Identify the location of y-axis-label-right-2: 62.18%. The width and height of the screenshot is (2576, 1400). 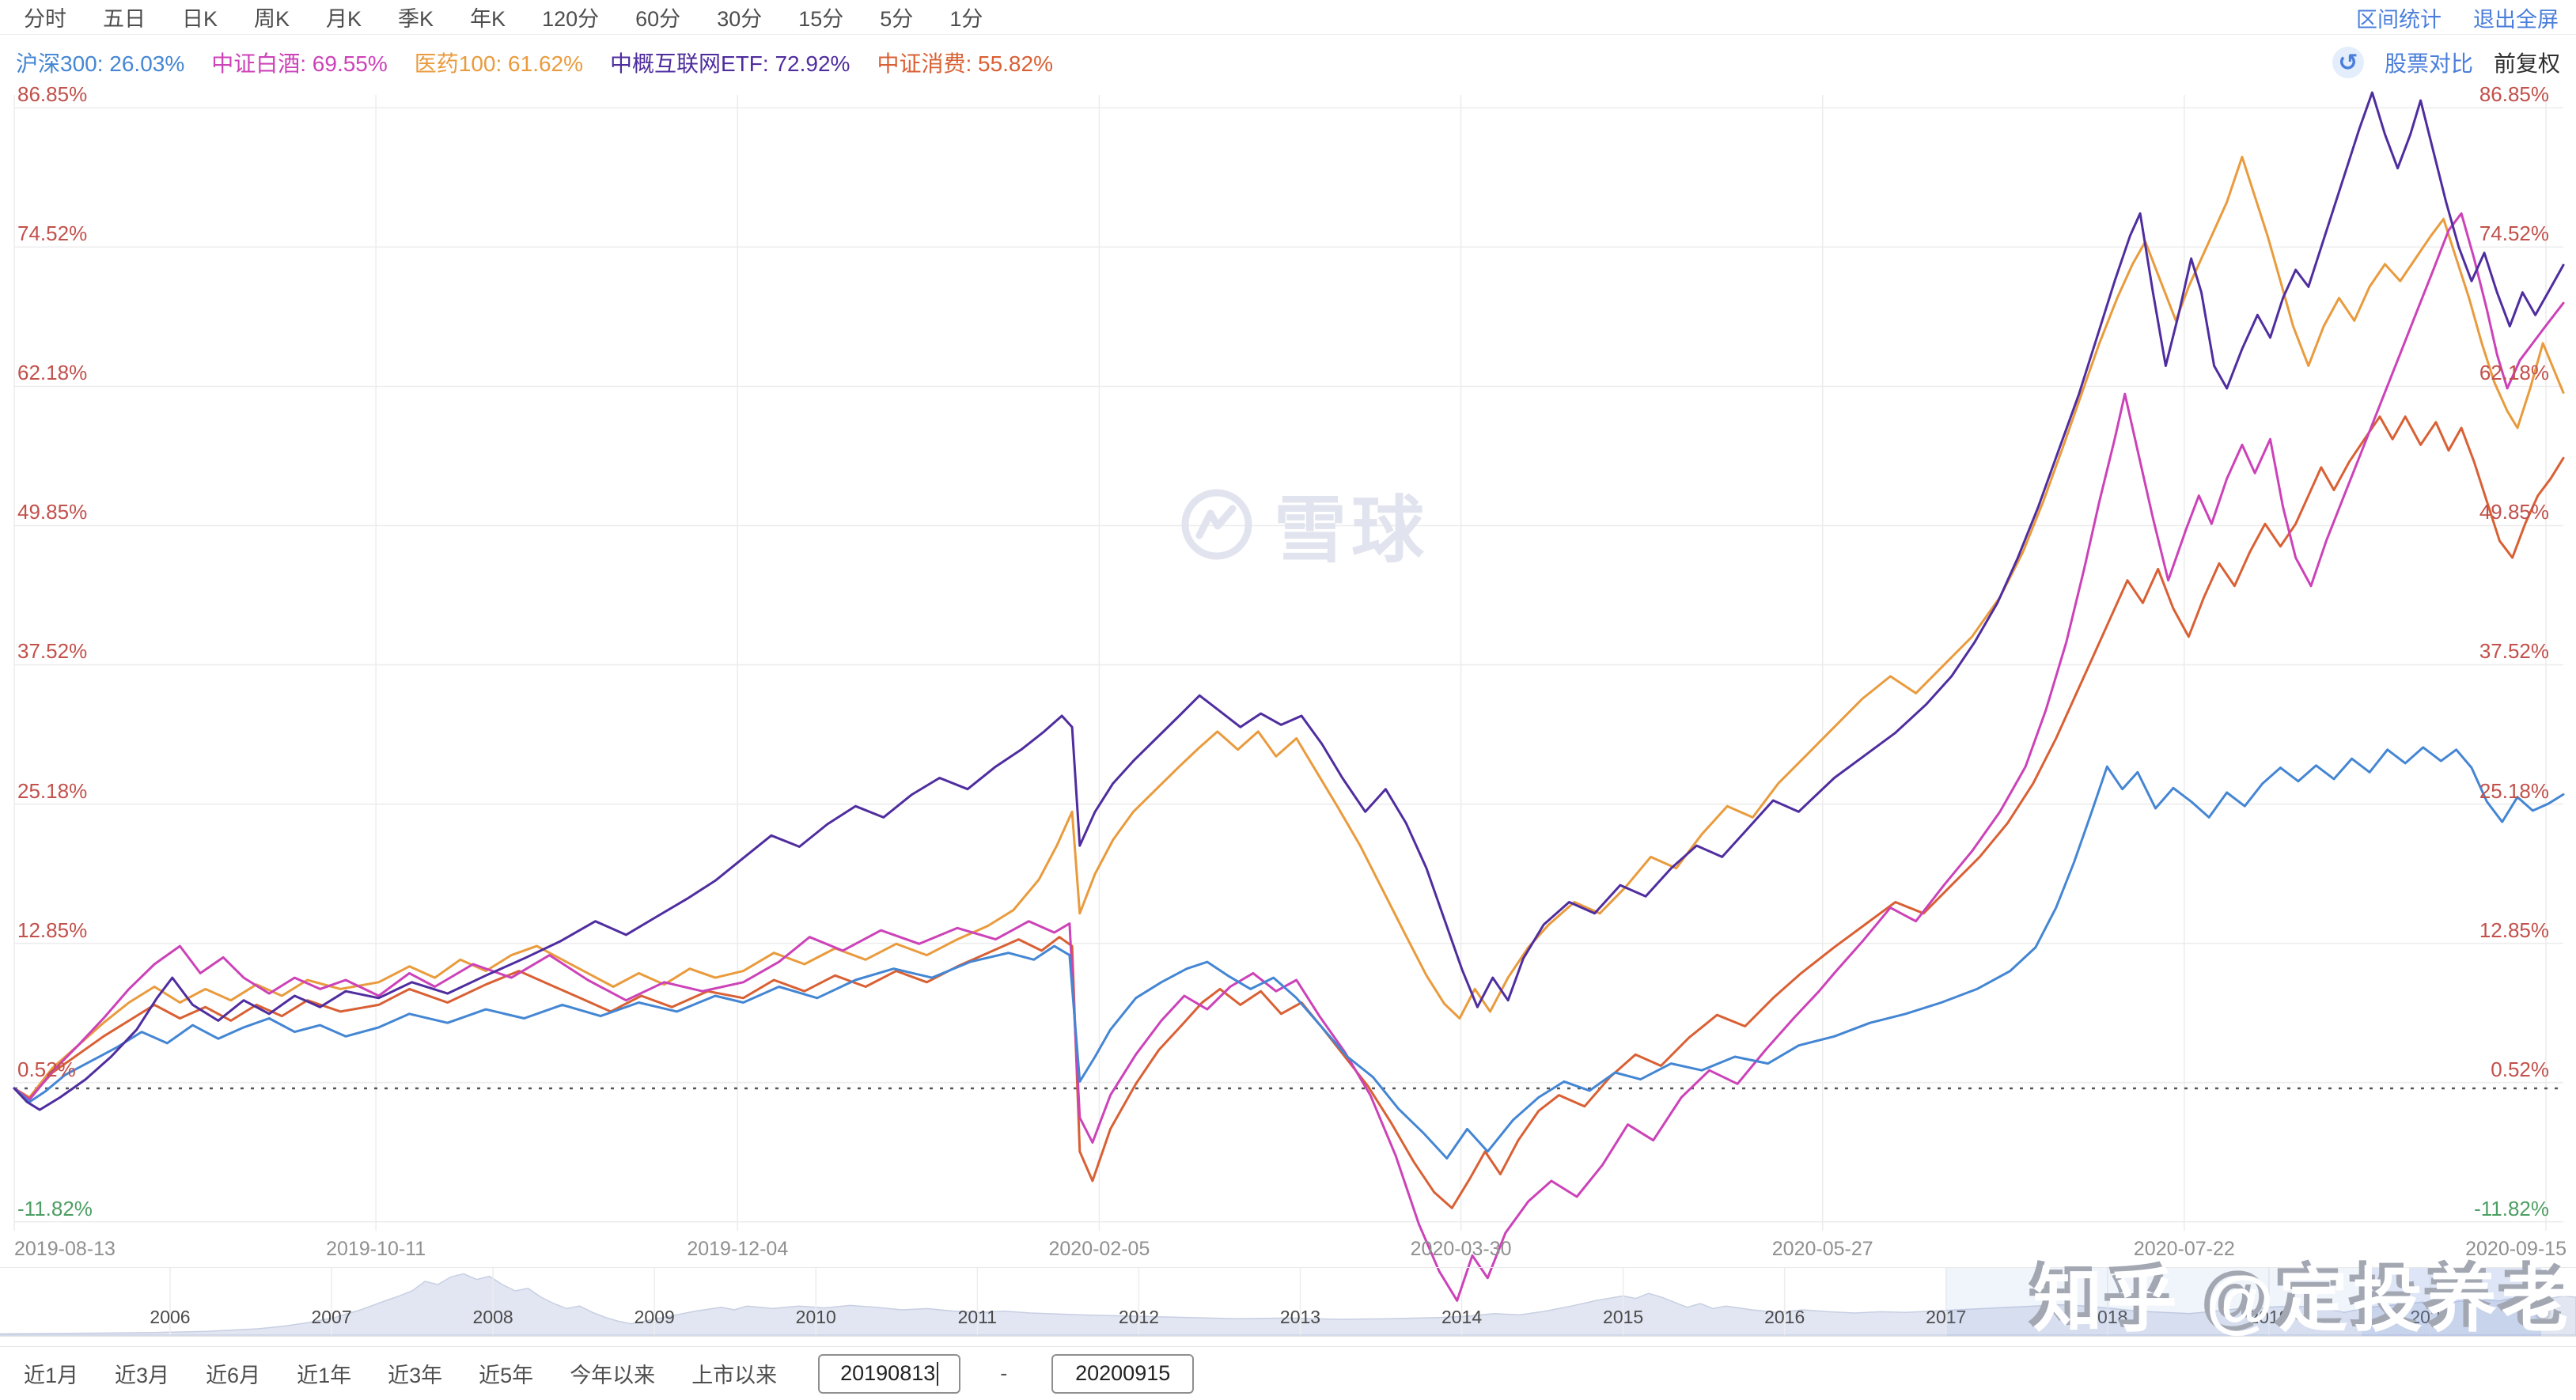
(2514, 373).